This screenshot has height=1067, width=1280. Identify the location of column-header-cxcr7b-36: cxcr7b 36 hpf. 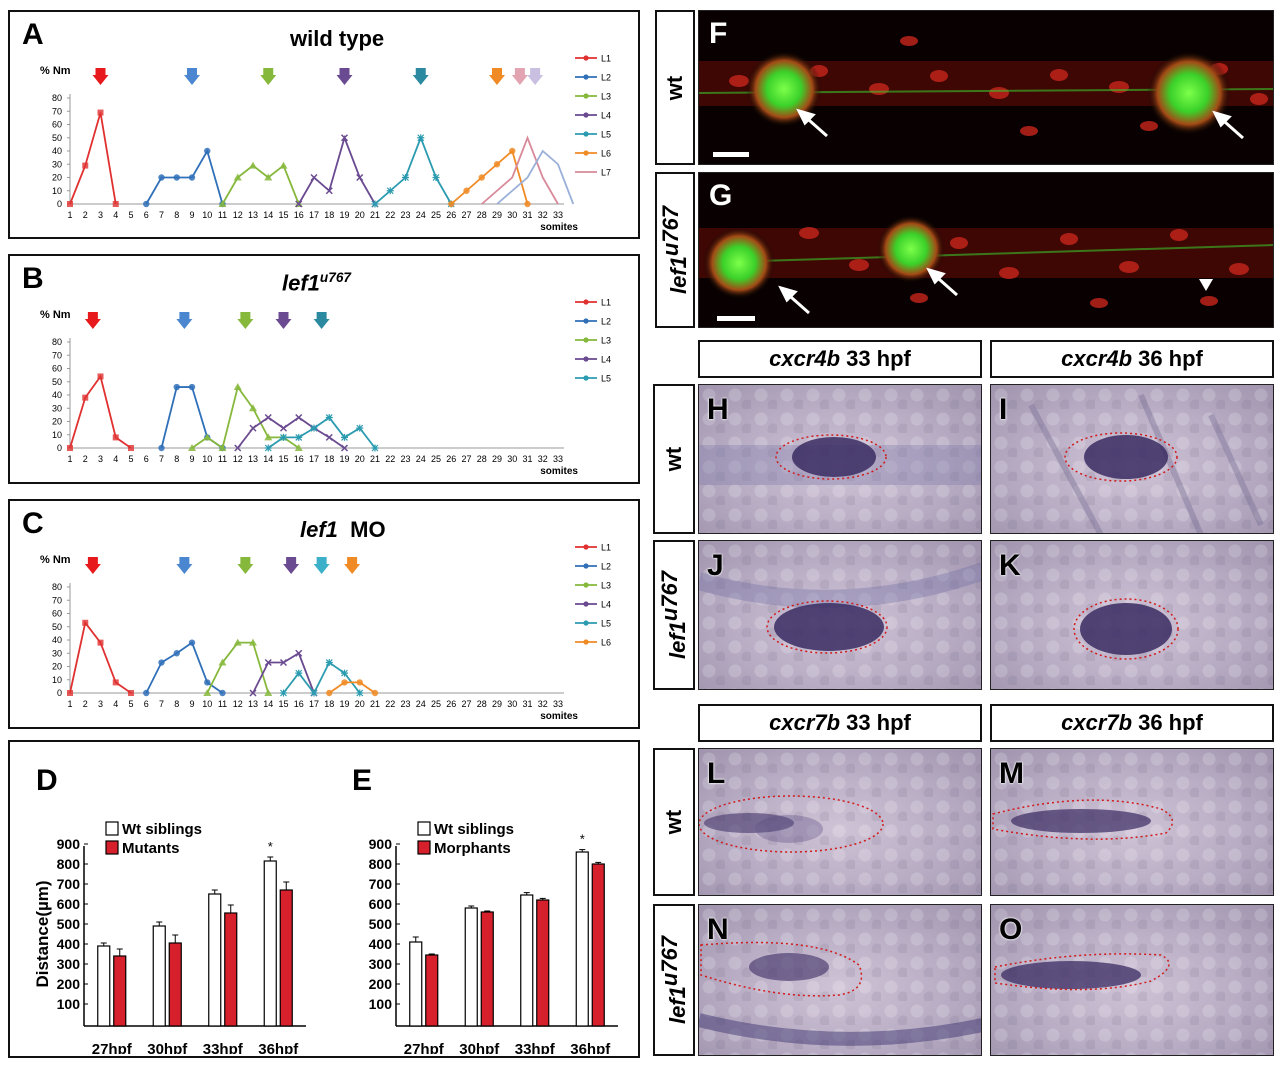
(1132, 723).